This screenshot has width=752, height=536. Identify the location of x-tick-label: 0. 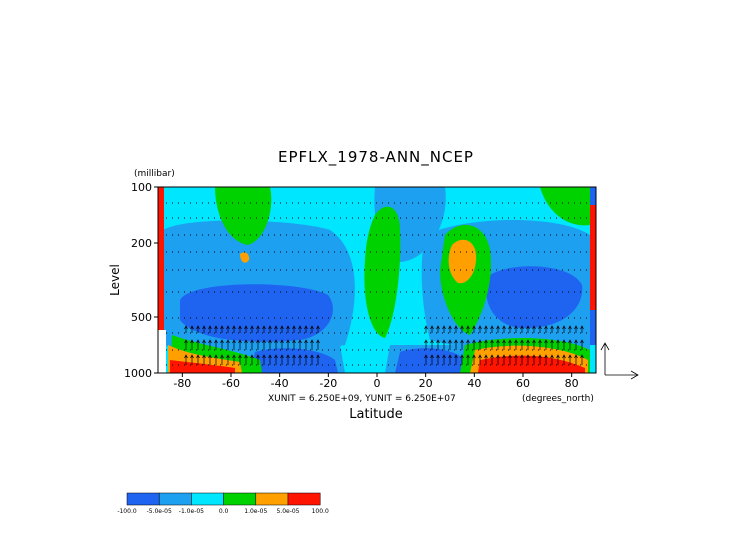
(377, 383).